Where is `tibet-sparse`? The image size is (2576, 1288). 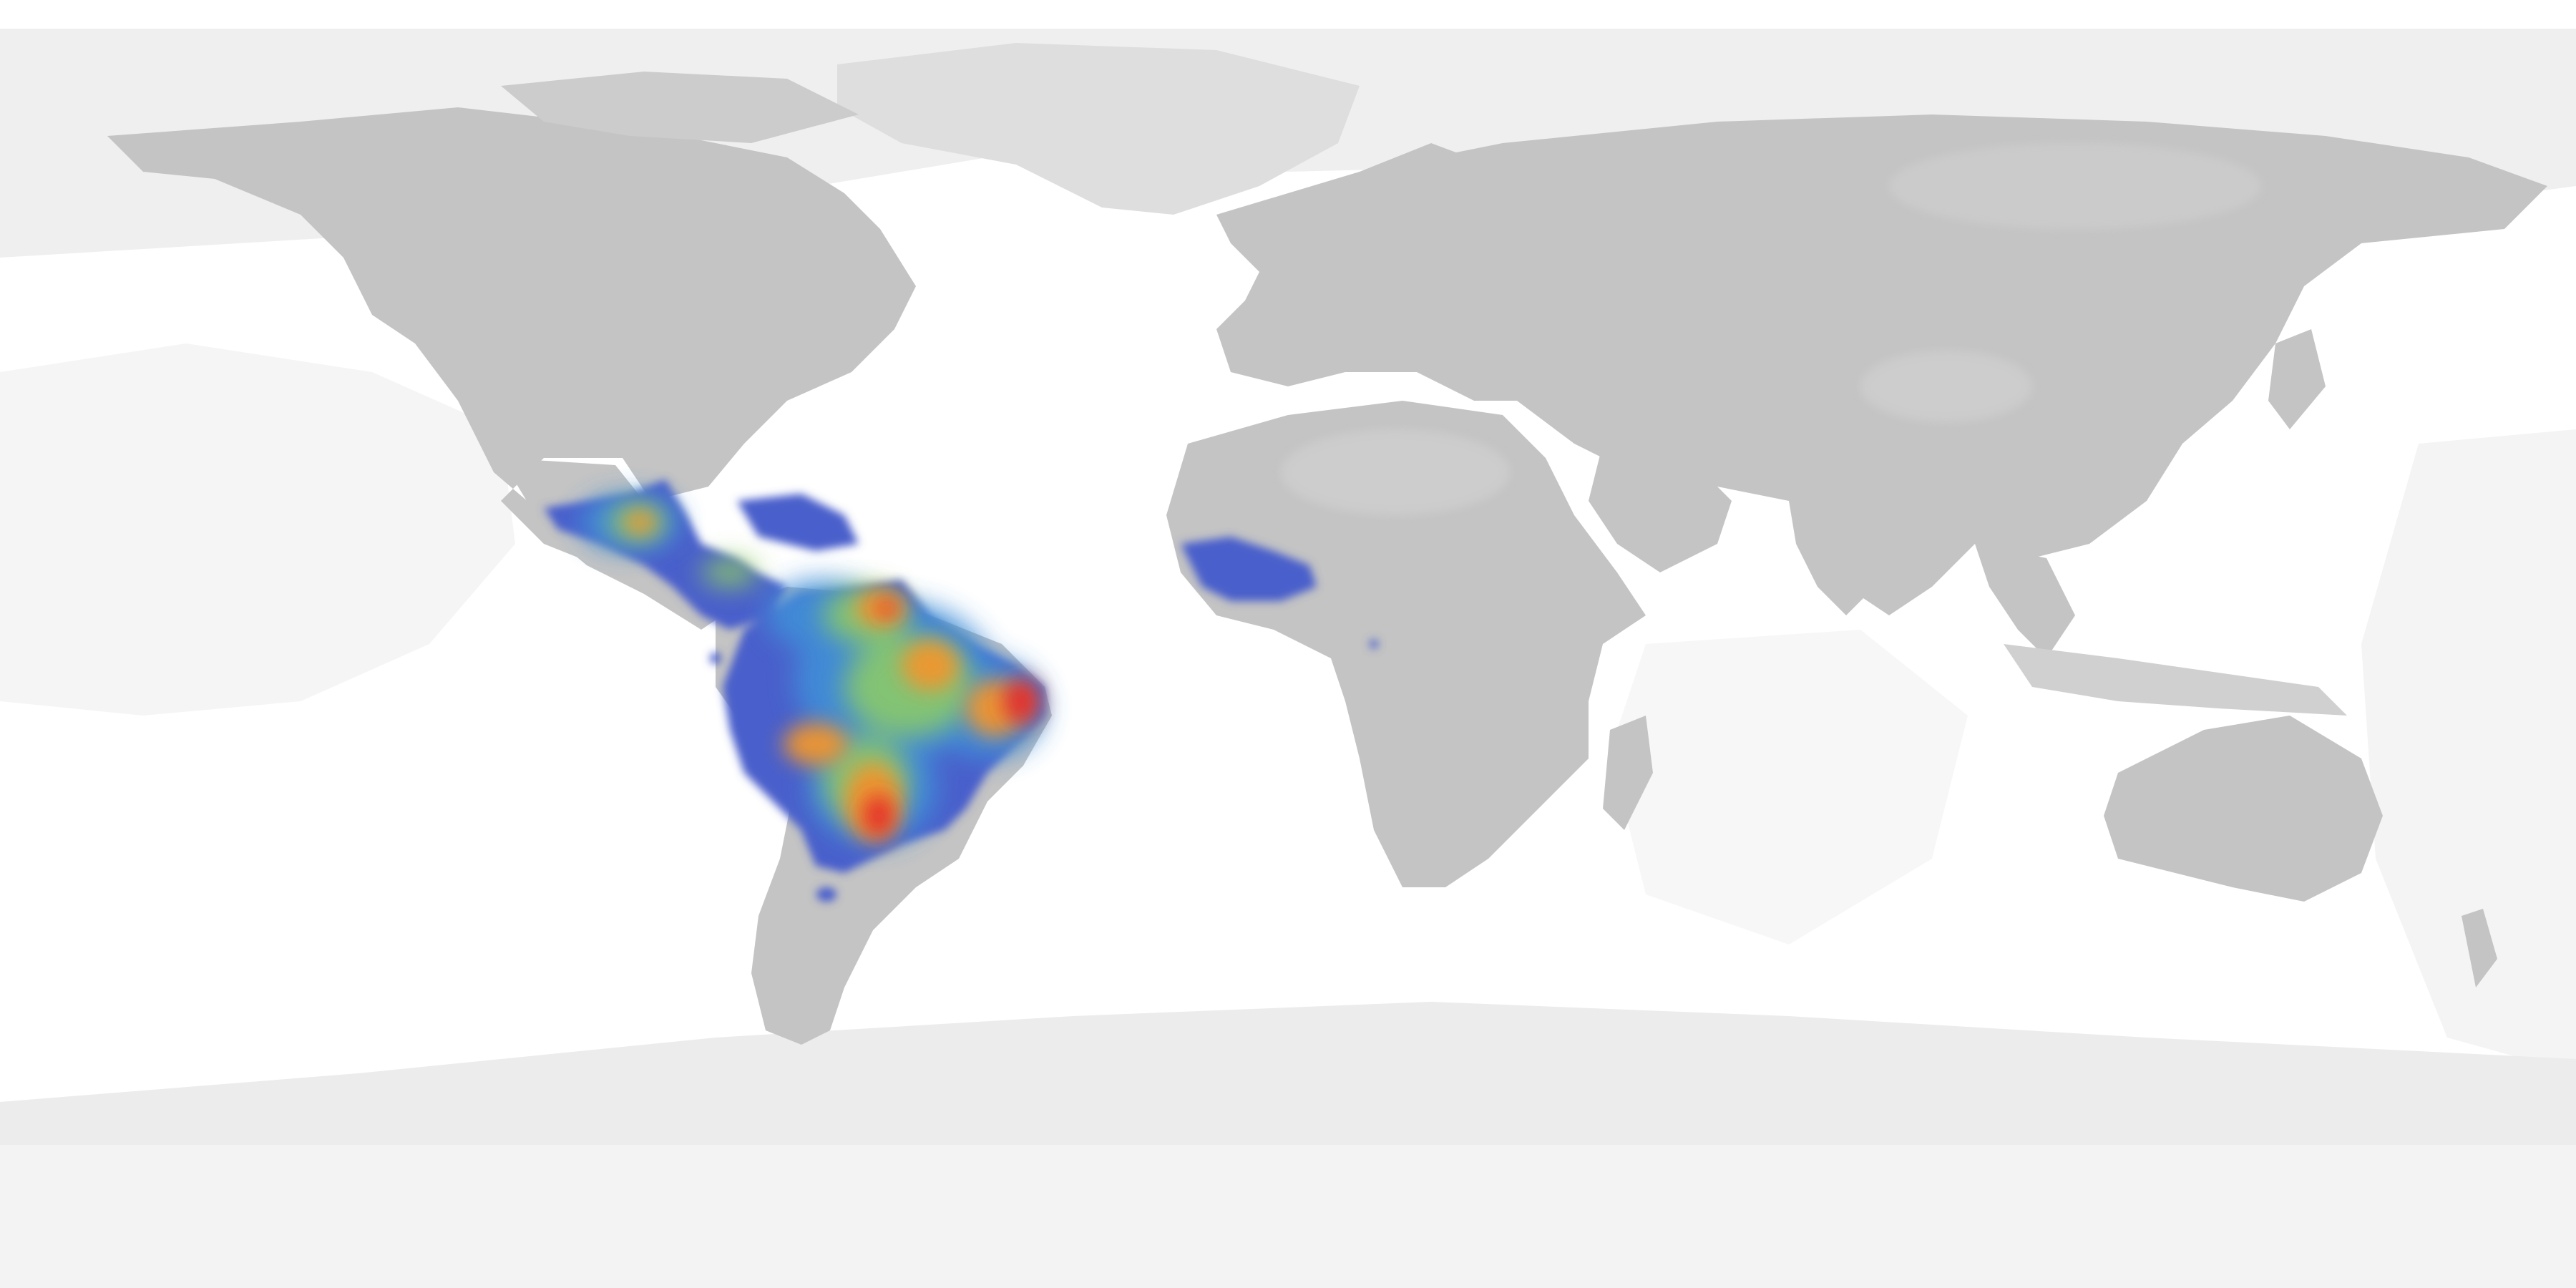 tibet-sparse is located at coordinates (1946, 386).